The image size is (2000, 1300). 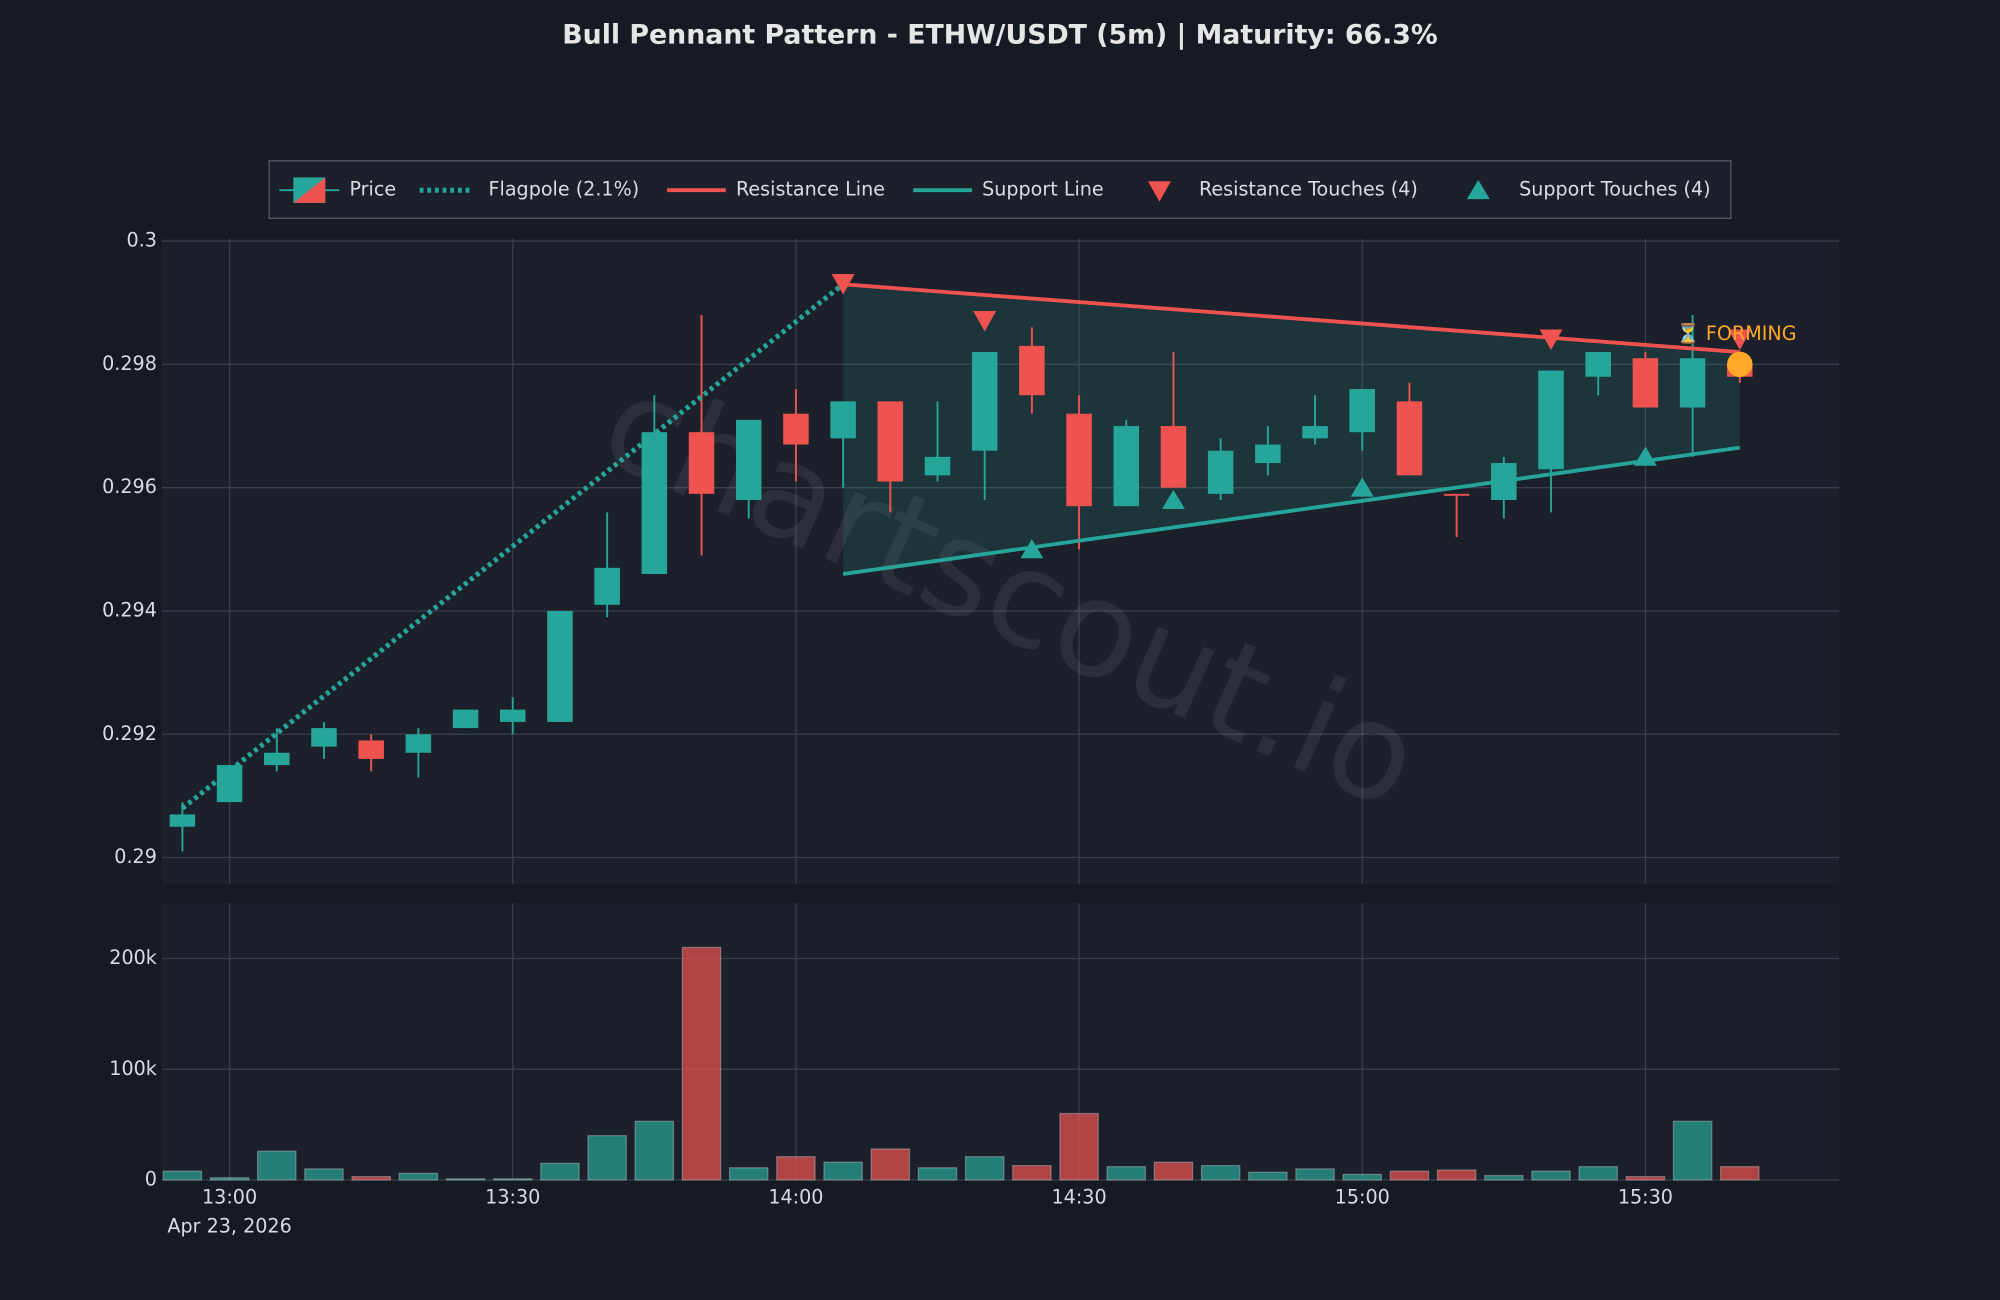 I want to click on y-tick-label: 0, so click(x=151, y=1178).